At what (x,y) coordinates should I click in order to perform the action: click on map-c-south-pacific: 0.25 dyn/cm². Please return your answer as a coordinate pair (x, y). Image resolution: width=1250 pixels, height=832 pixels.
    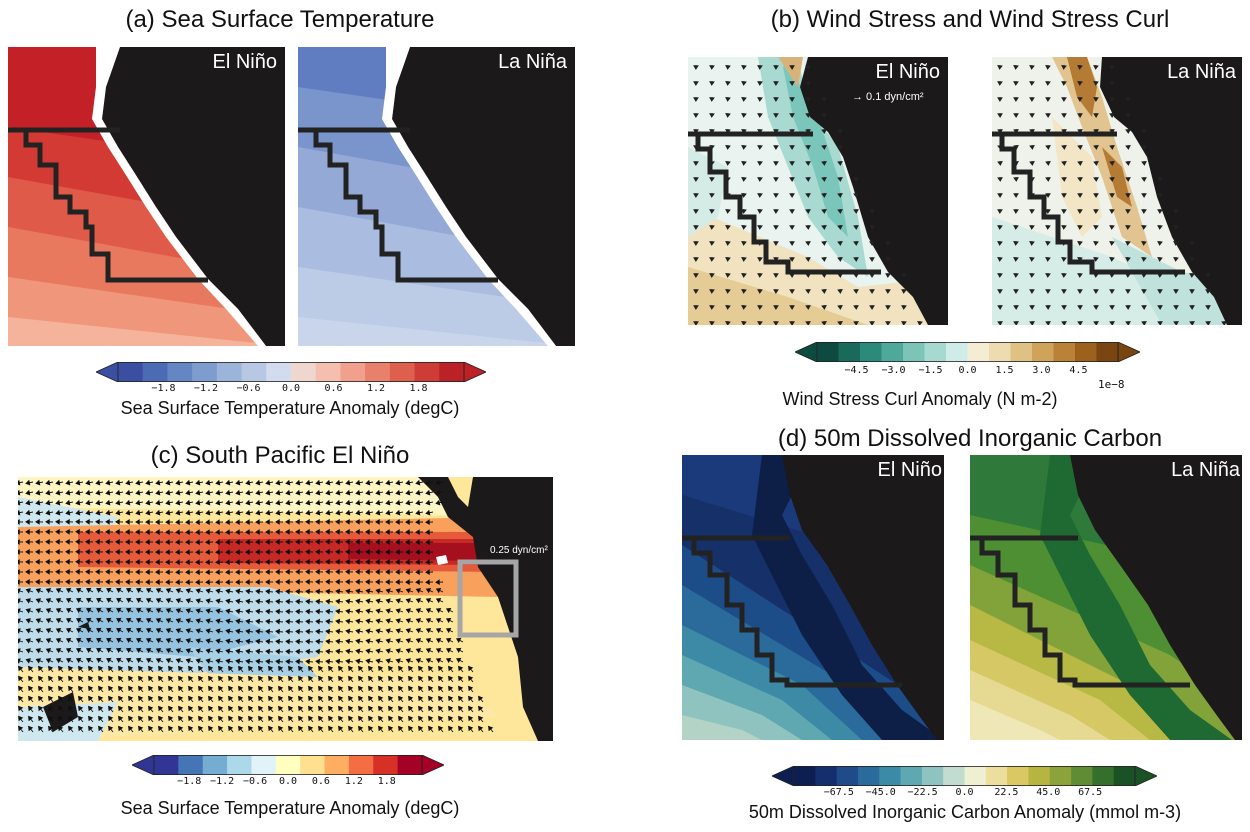
    Looking at the image, I should click on (285, 609).